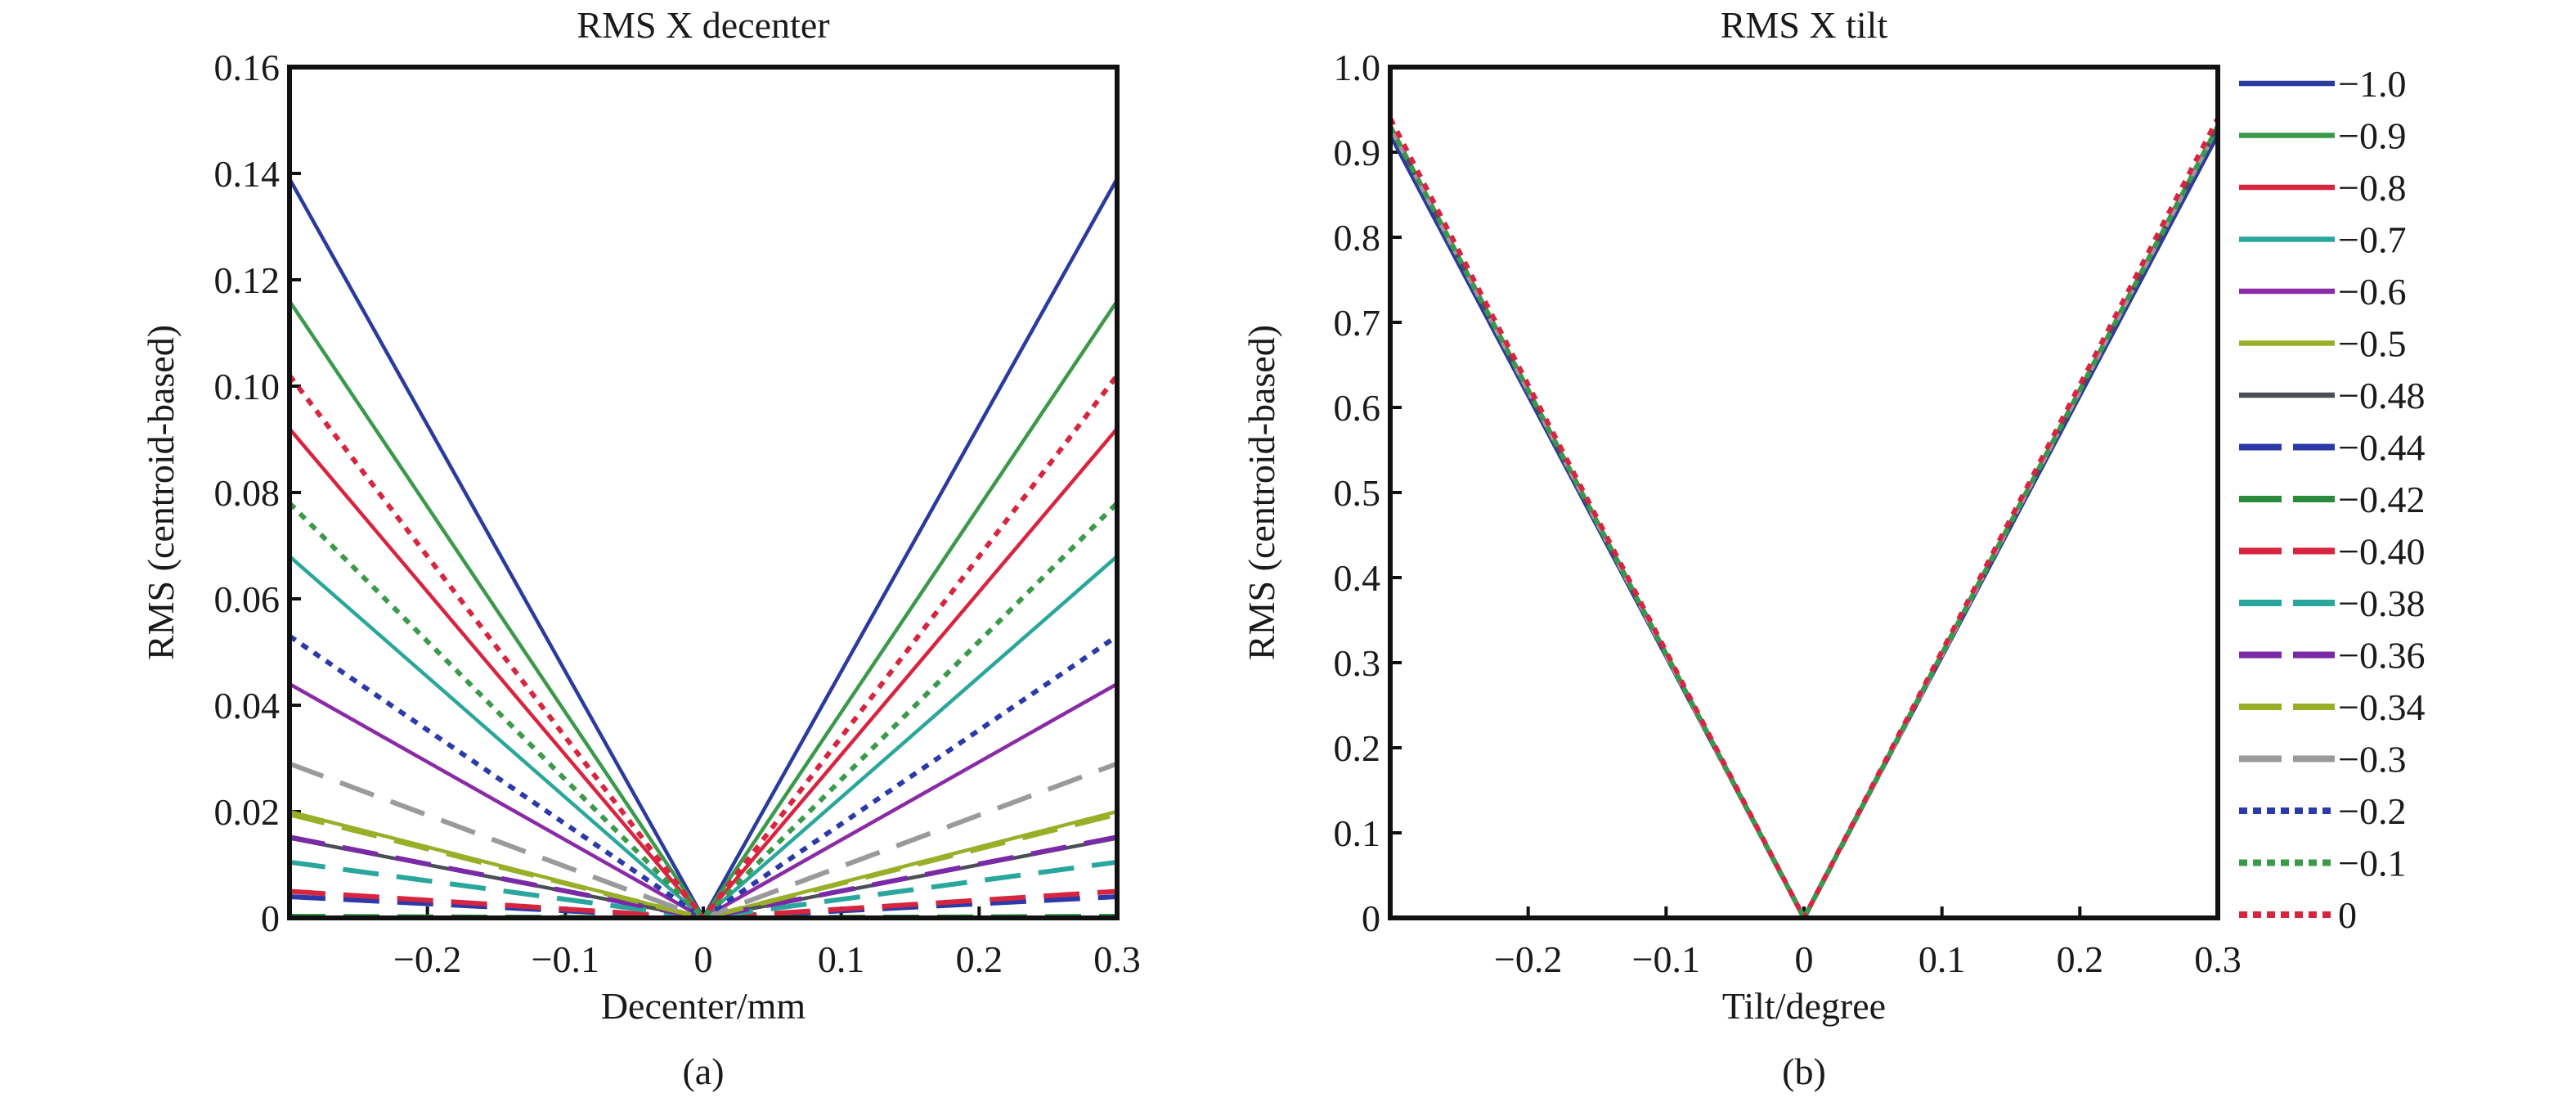 The image size is (2576, 1111). I want to click on y-tick-label: 1.0, so click(1357, 67).